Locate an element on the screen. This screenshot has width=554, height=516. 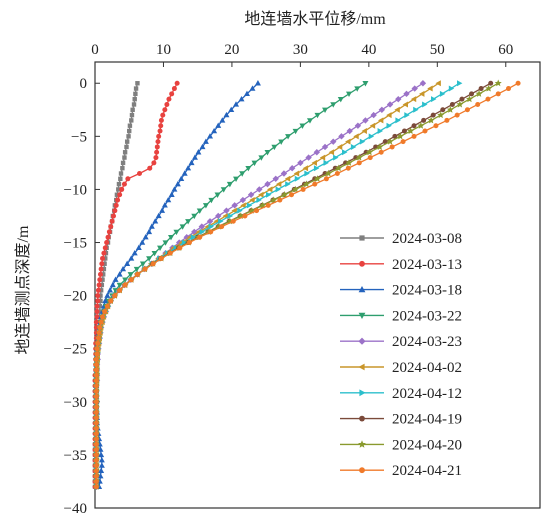
legend-label: 2024-04-12 is located at coordinates (427, 394).